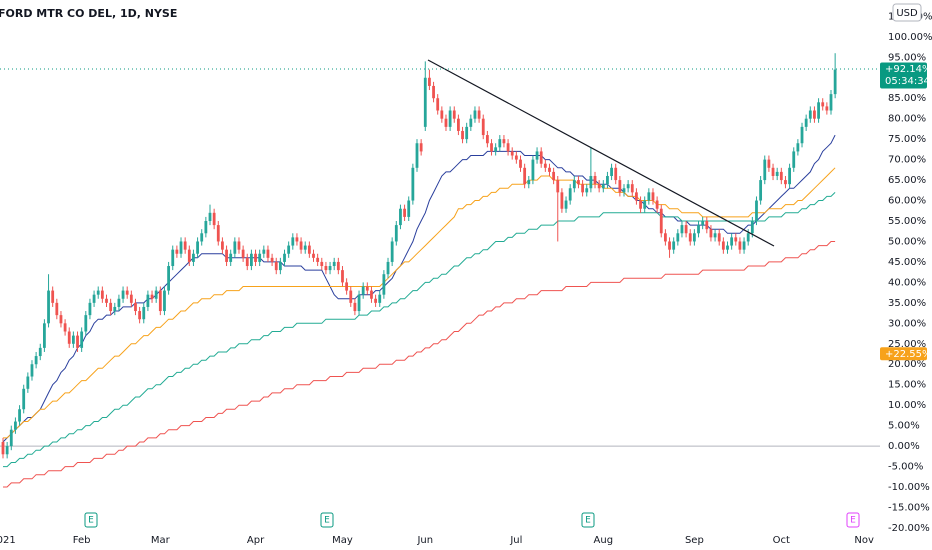  What do you see at coordinates (907, 344) in the screenshot?
I see `y-tick-label: 25.00%` at bounding box center [907, 344].